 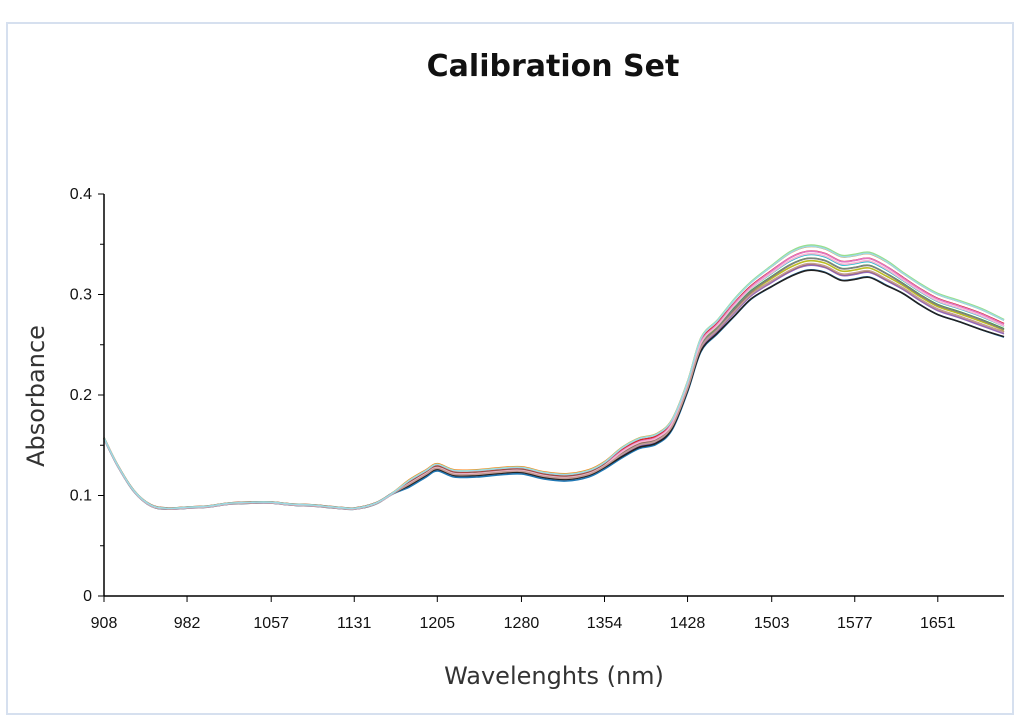 I want to click on y-tick-label: 0.1, so click(x=81, y=496).